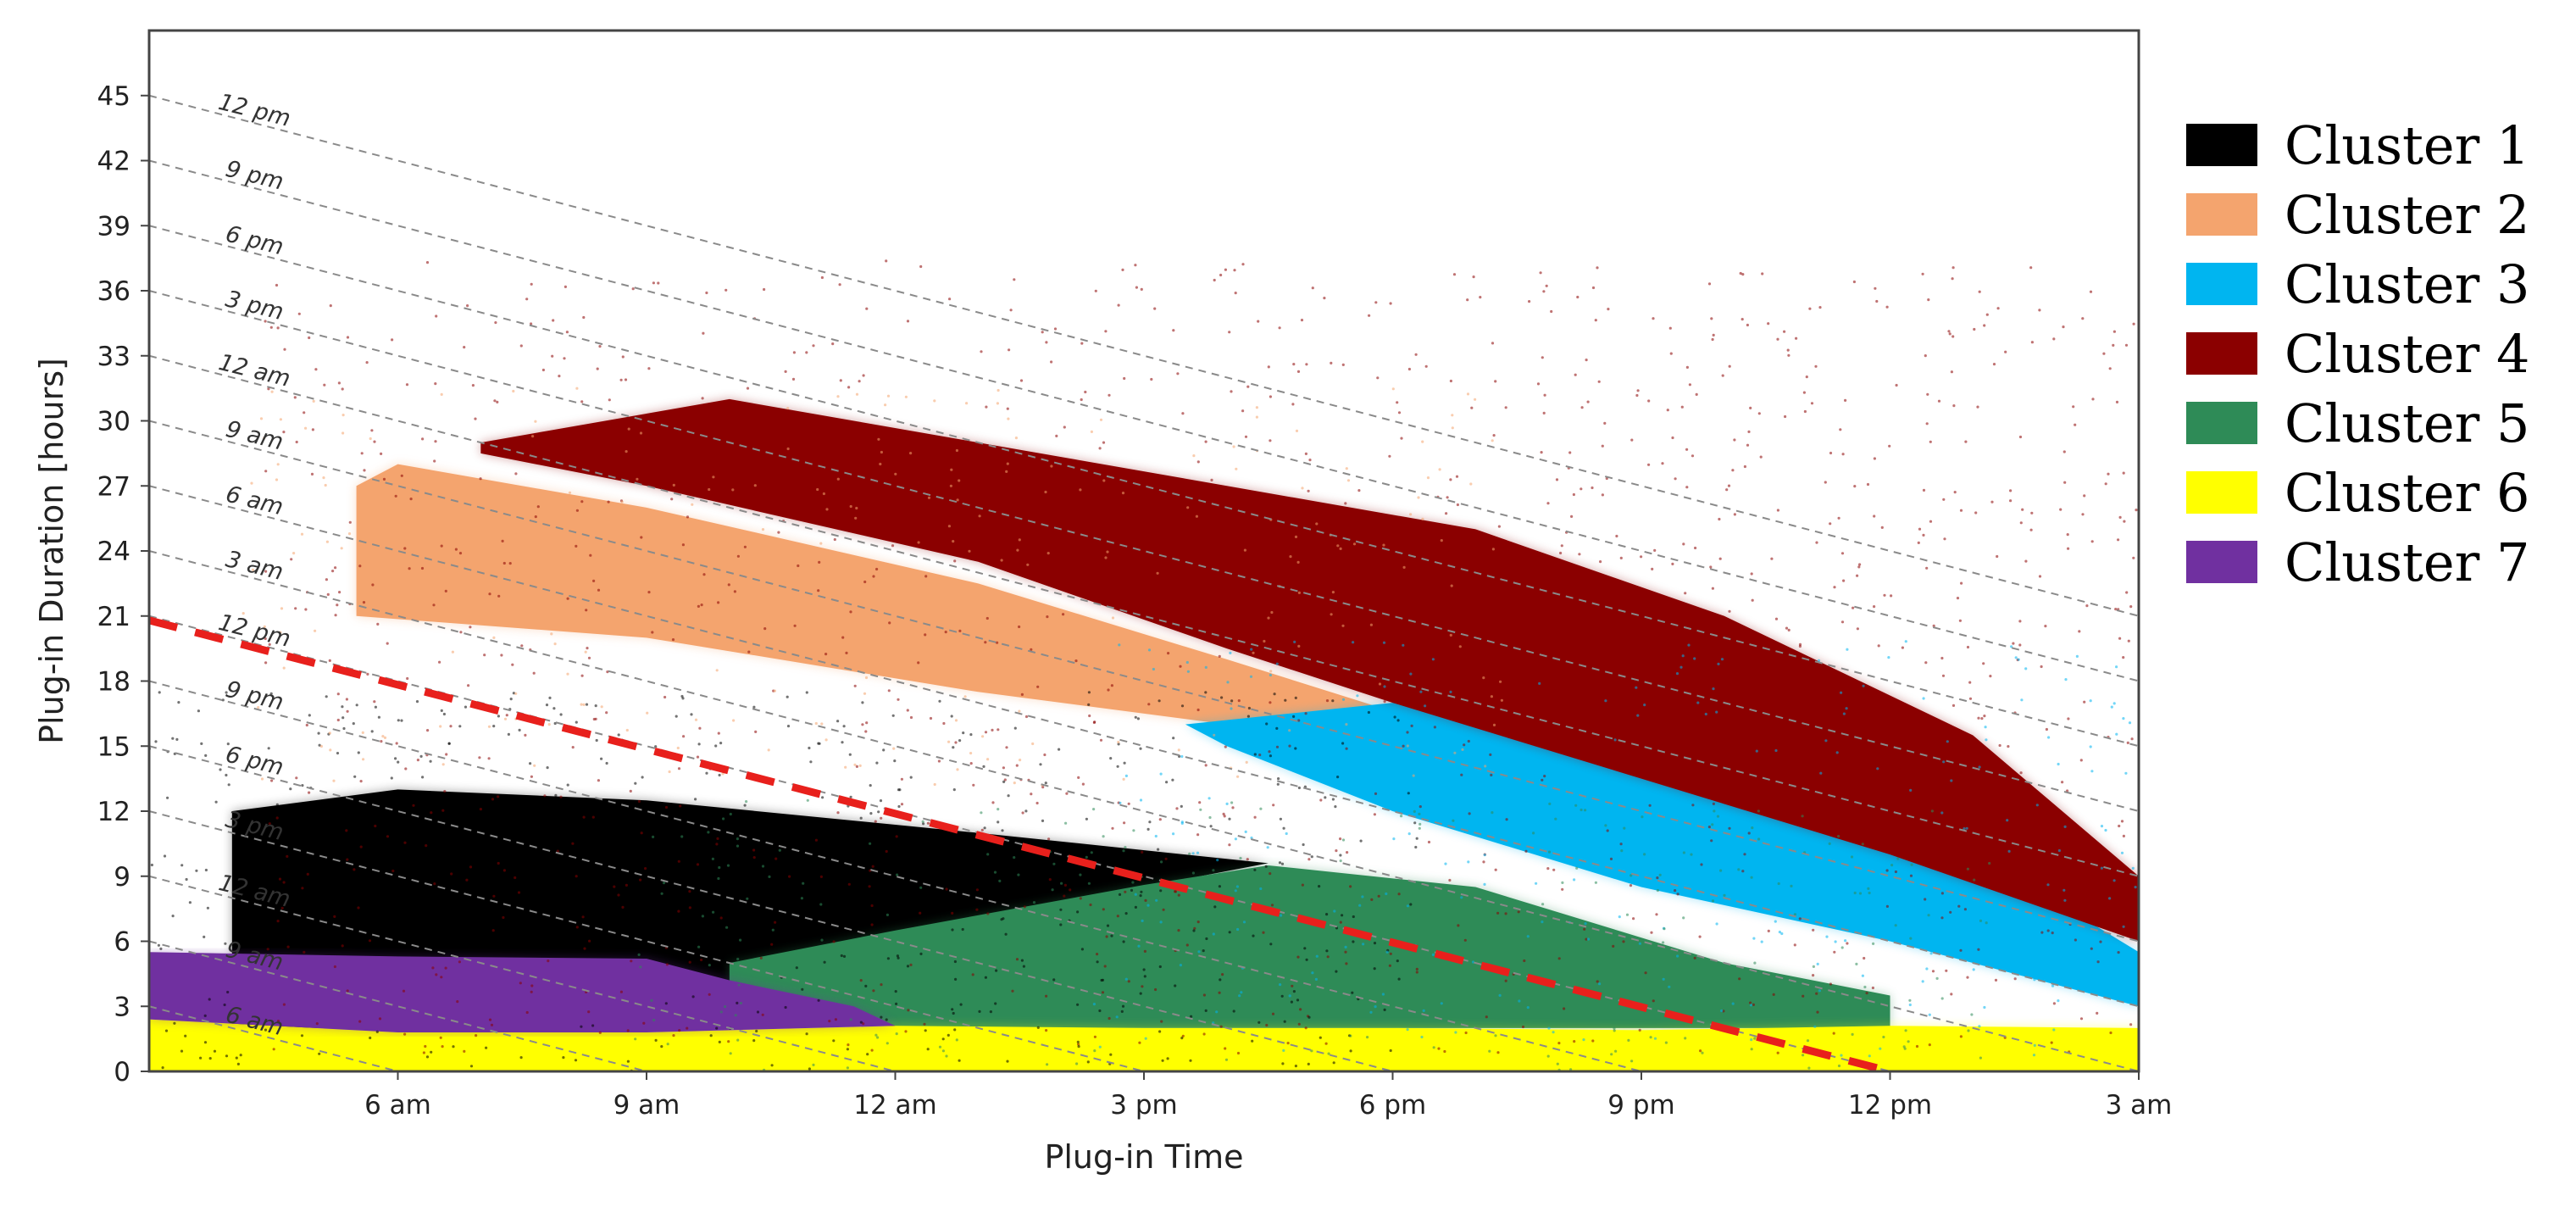 Image resolution: width=2576 pixels, height=1207 pixels. What do you see at coordinates (2357, 284) in the screenshot?
I see `legend-item-cluster-3: Cluster 3` at bounding box center [2357, 284].